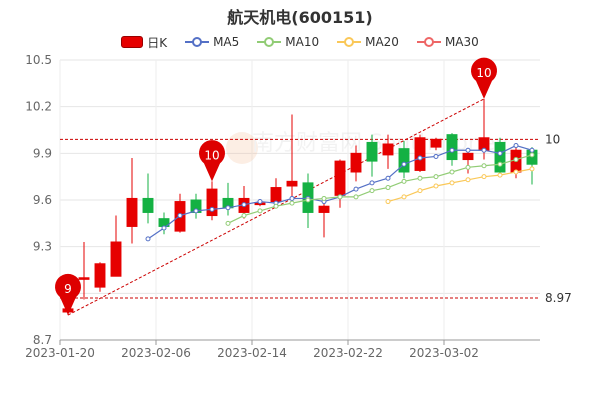 The image size is (600, 400). I want to click on x-tick-label: 2023-02-14, so click(252, 353).